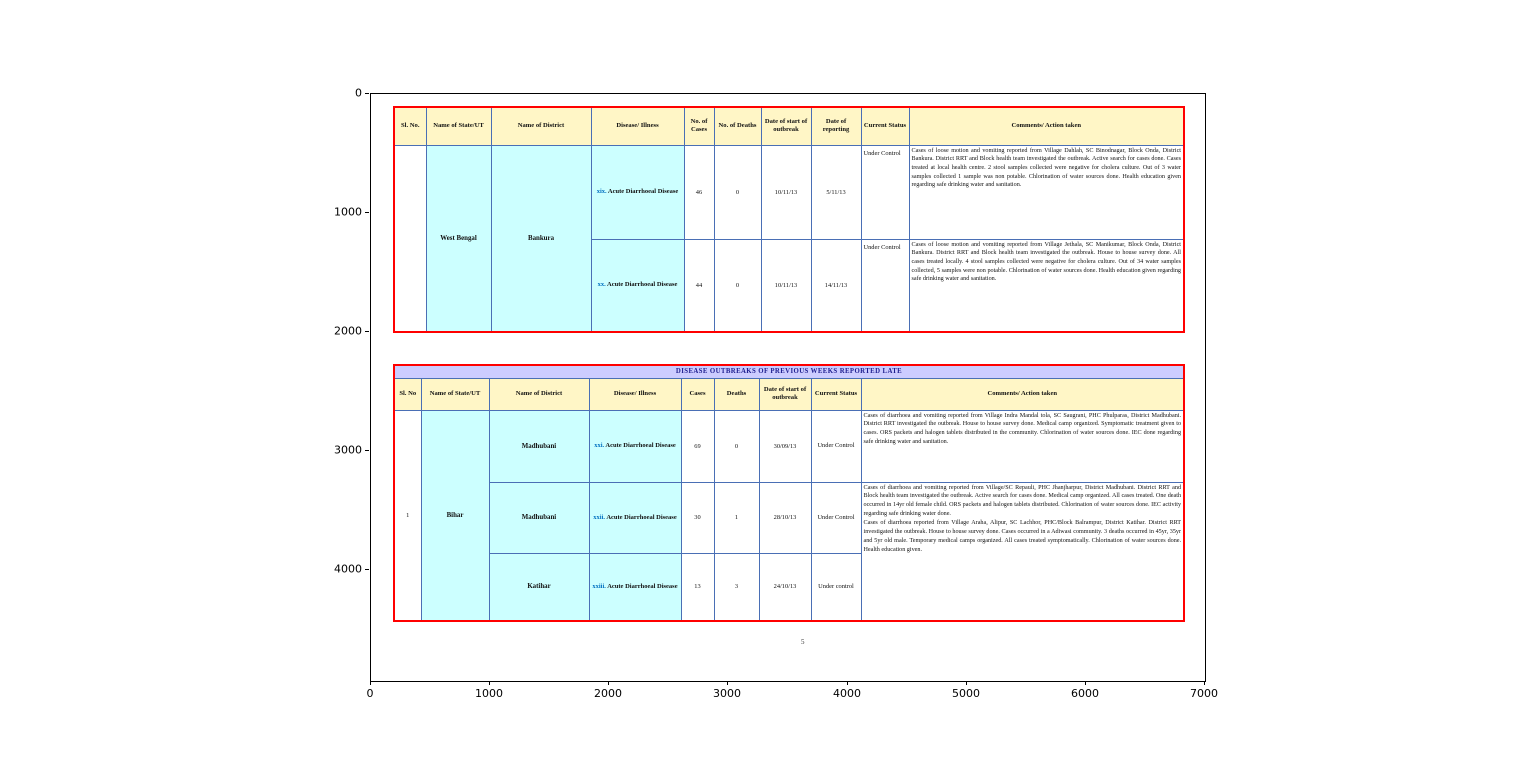 The image size is (1536, 767). Describe the element at coordinates (836, 587) in the screenshot. I see `status-cell: Under control` at that location.